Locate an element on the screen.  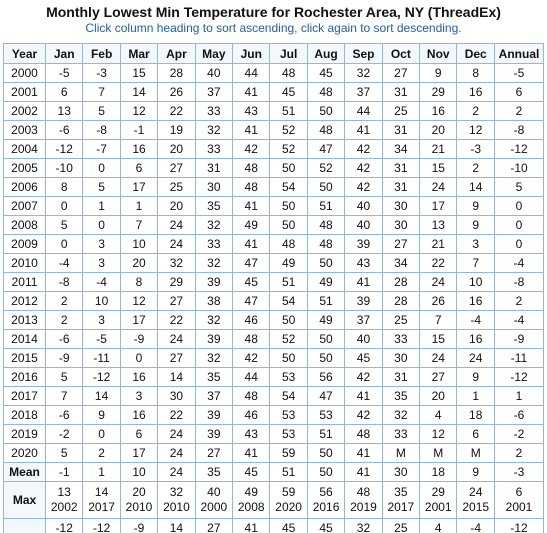
column-heading: Jul is located at coordinates (288, 53).